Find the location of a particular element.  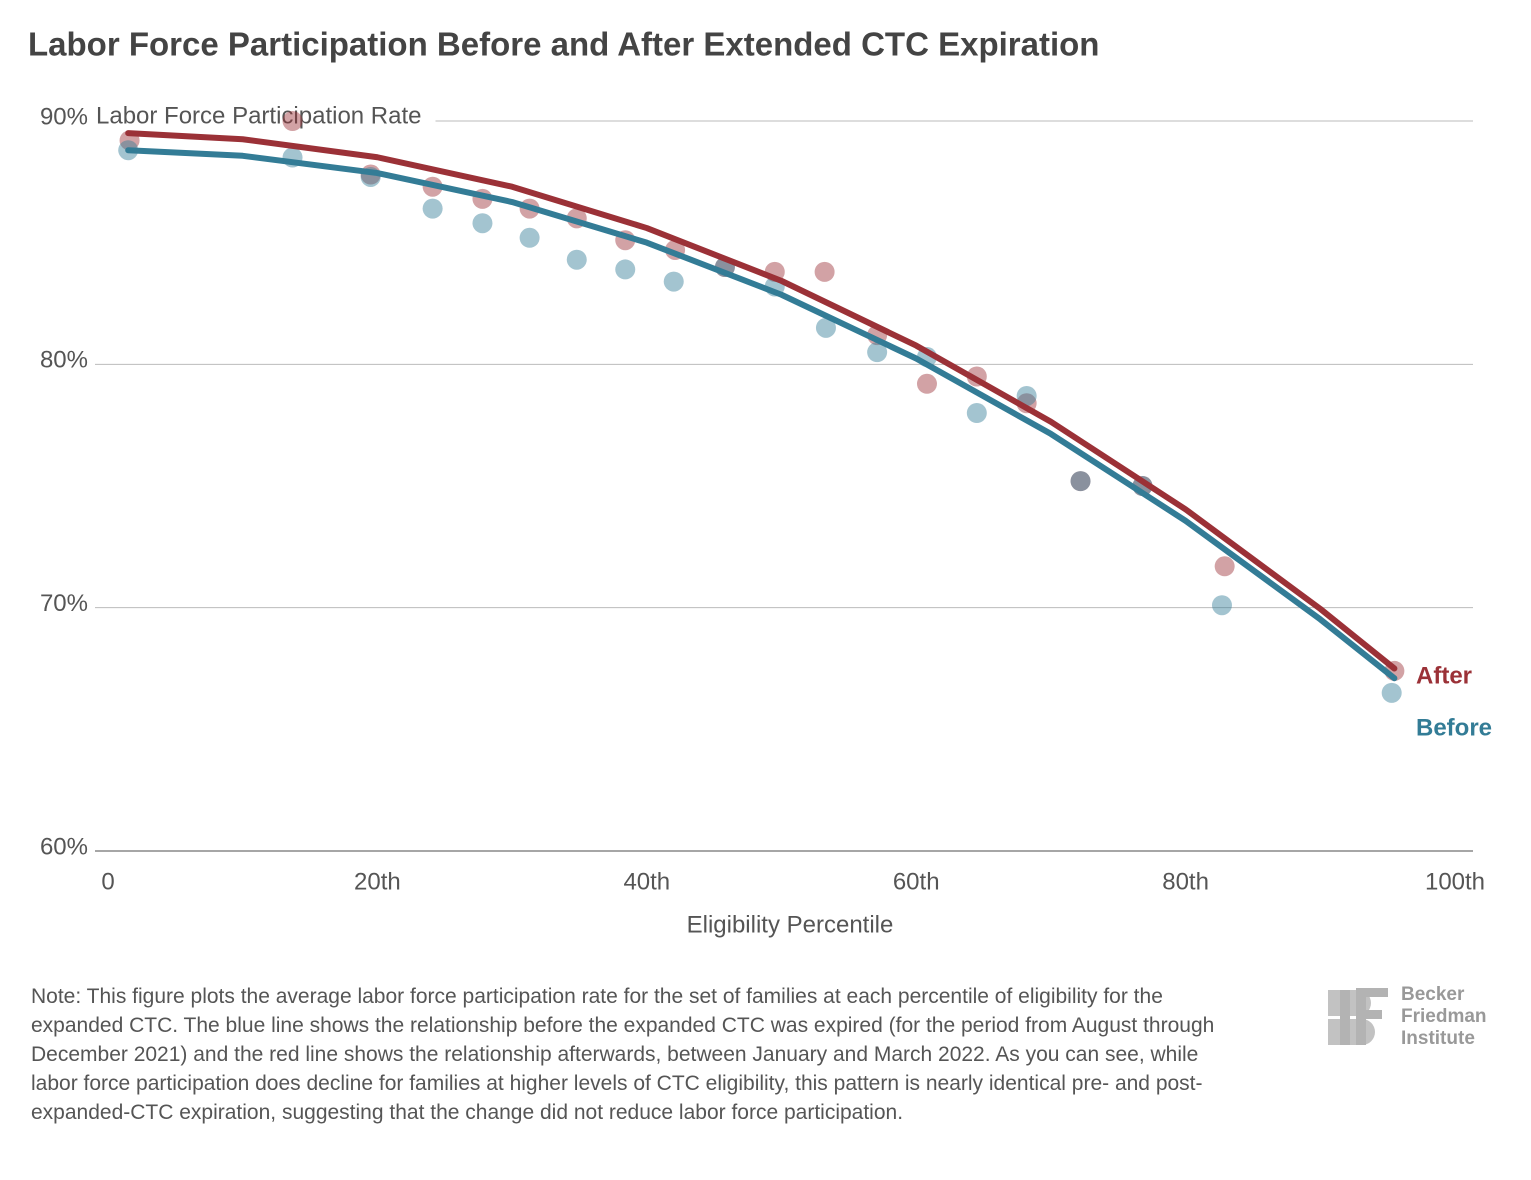

y-tick-label: 70% is located at coordinates (64, 603).